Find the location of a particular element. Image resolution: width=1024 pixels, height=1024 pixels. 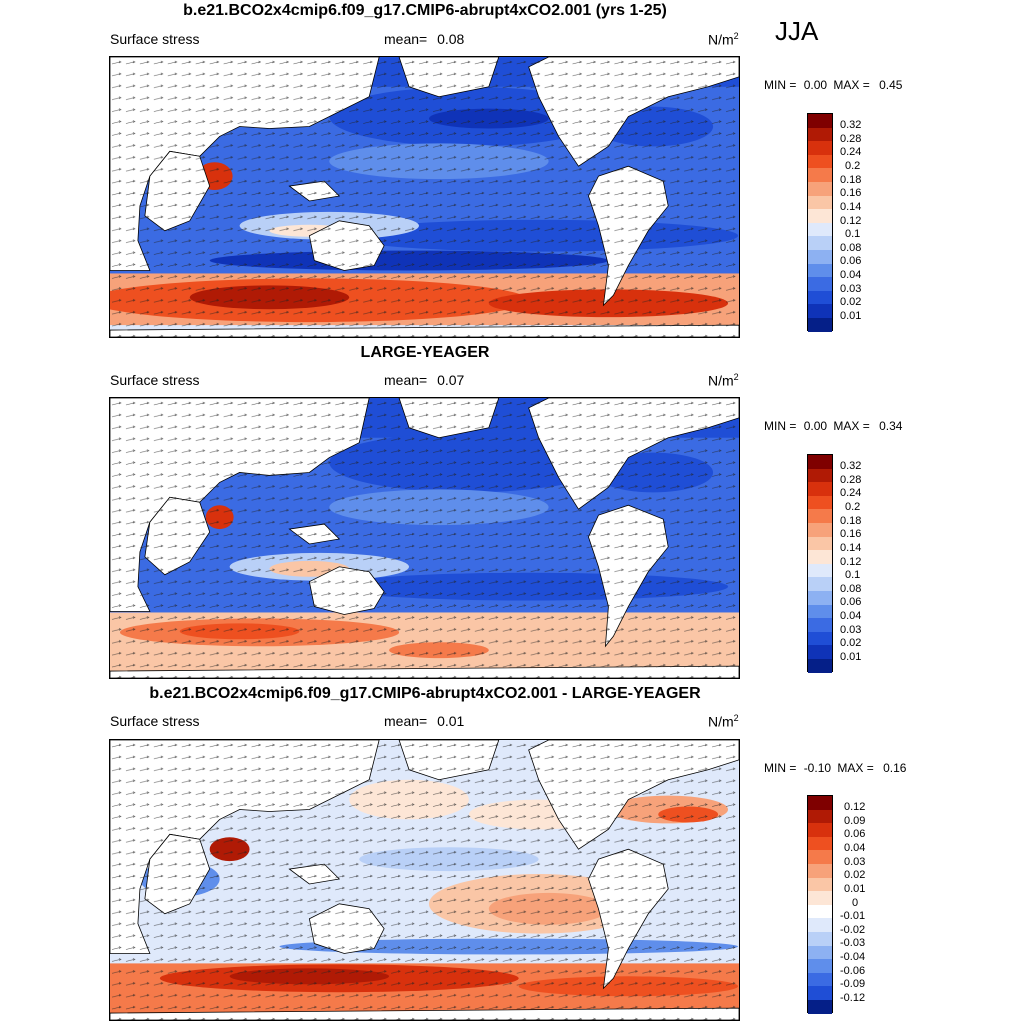

cb3-tick: -0.01 is located at coordinates (853, 916).